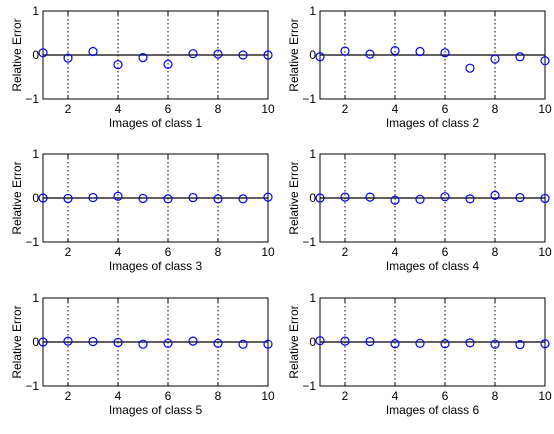 This screenshot has width=554, height=434. I want to click on x-axis-label: Images of class 1, so click(156, 123).